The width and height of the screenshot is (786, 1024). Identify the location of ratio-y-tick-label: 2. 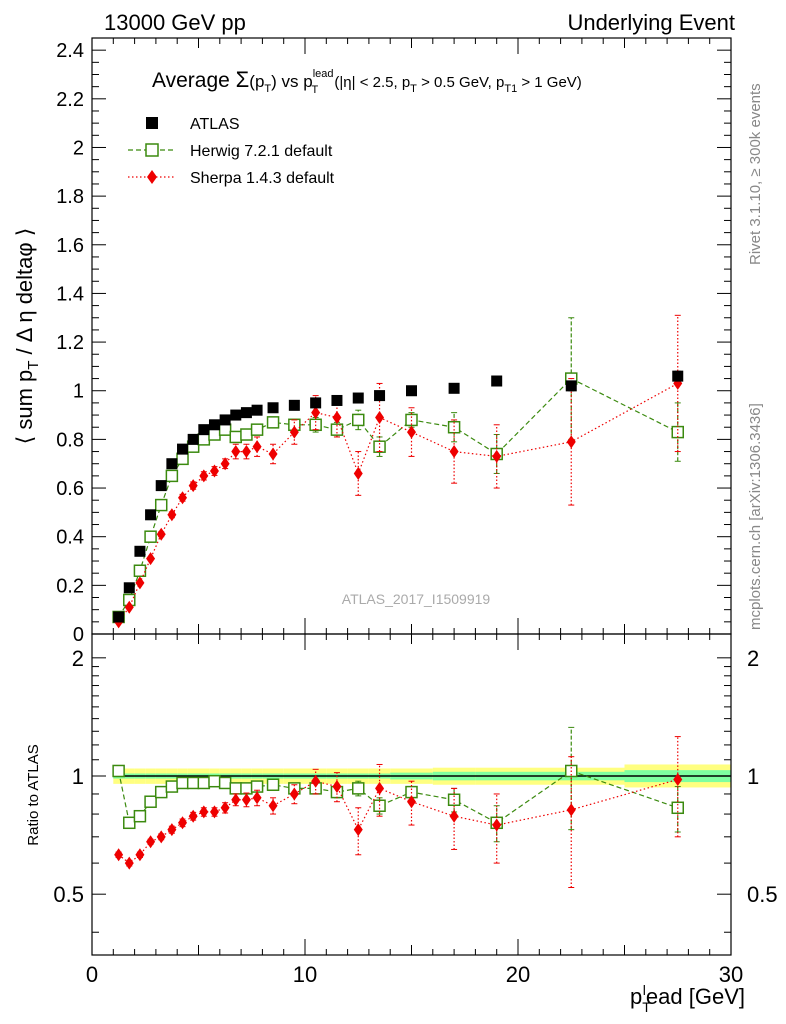
(78, 658).